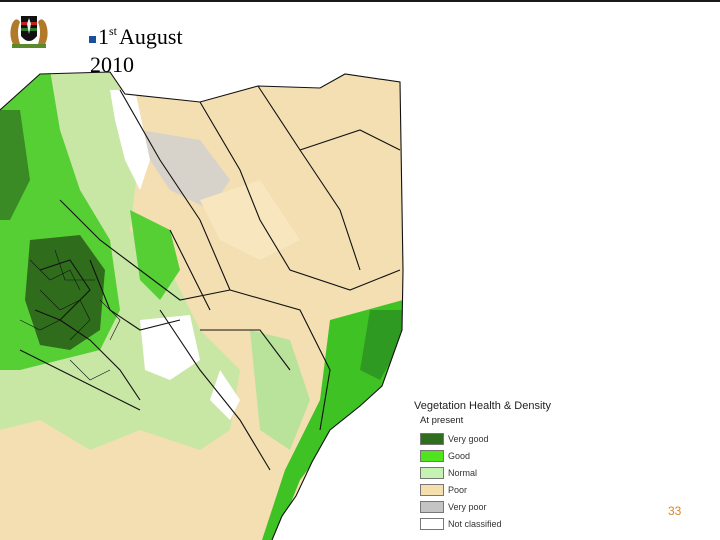 This screenshot has height=540, width=720. What do you see at coordinates (458, 489) in the screenshot?
I see `legend-label: Poor` at bounding box center [458, 489].